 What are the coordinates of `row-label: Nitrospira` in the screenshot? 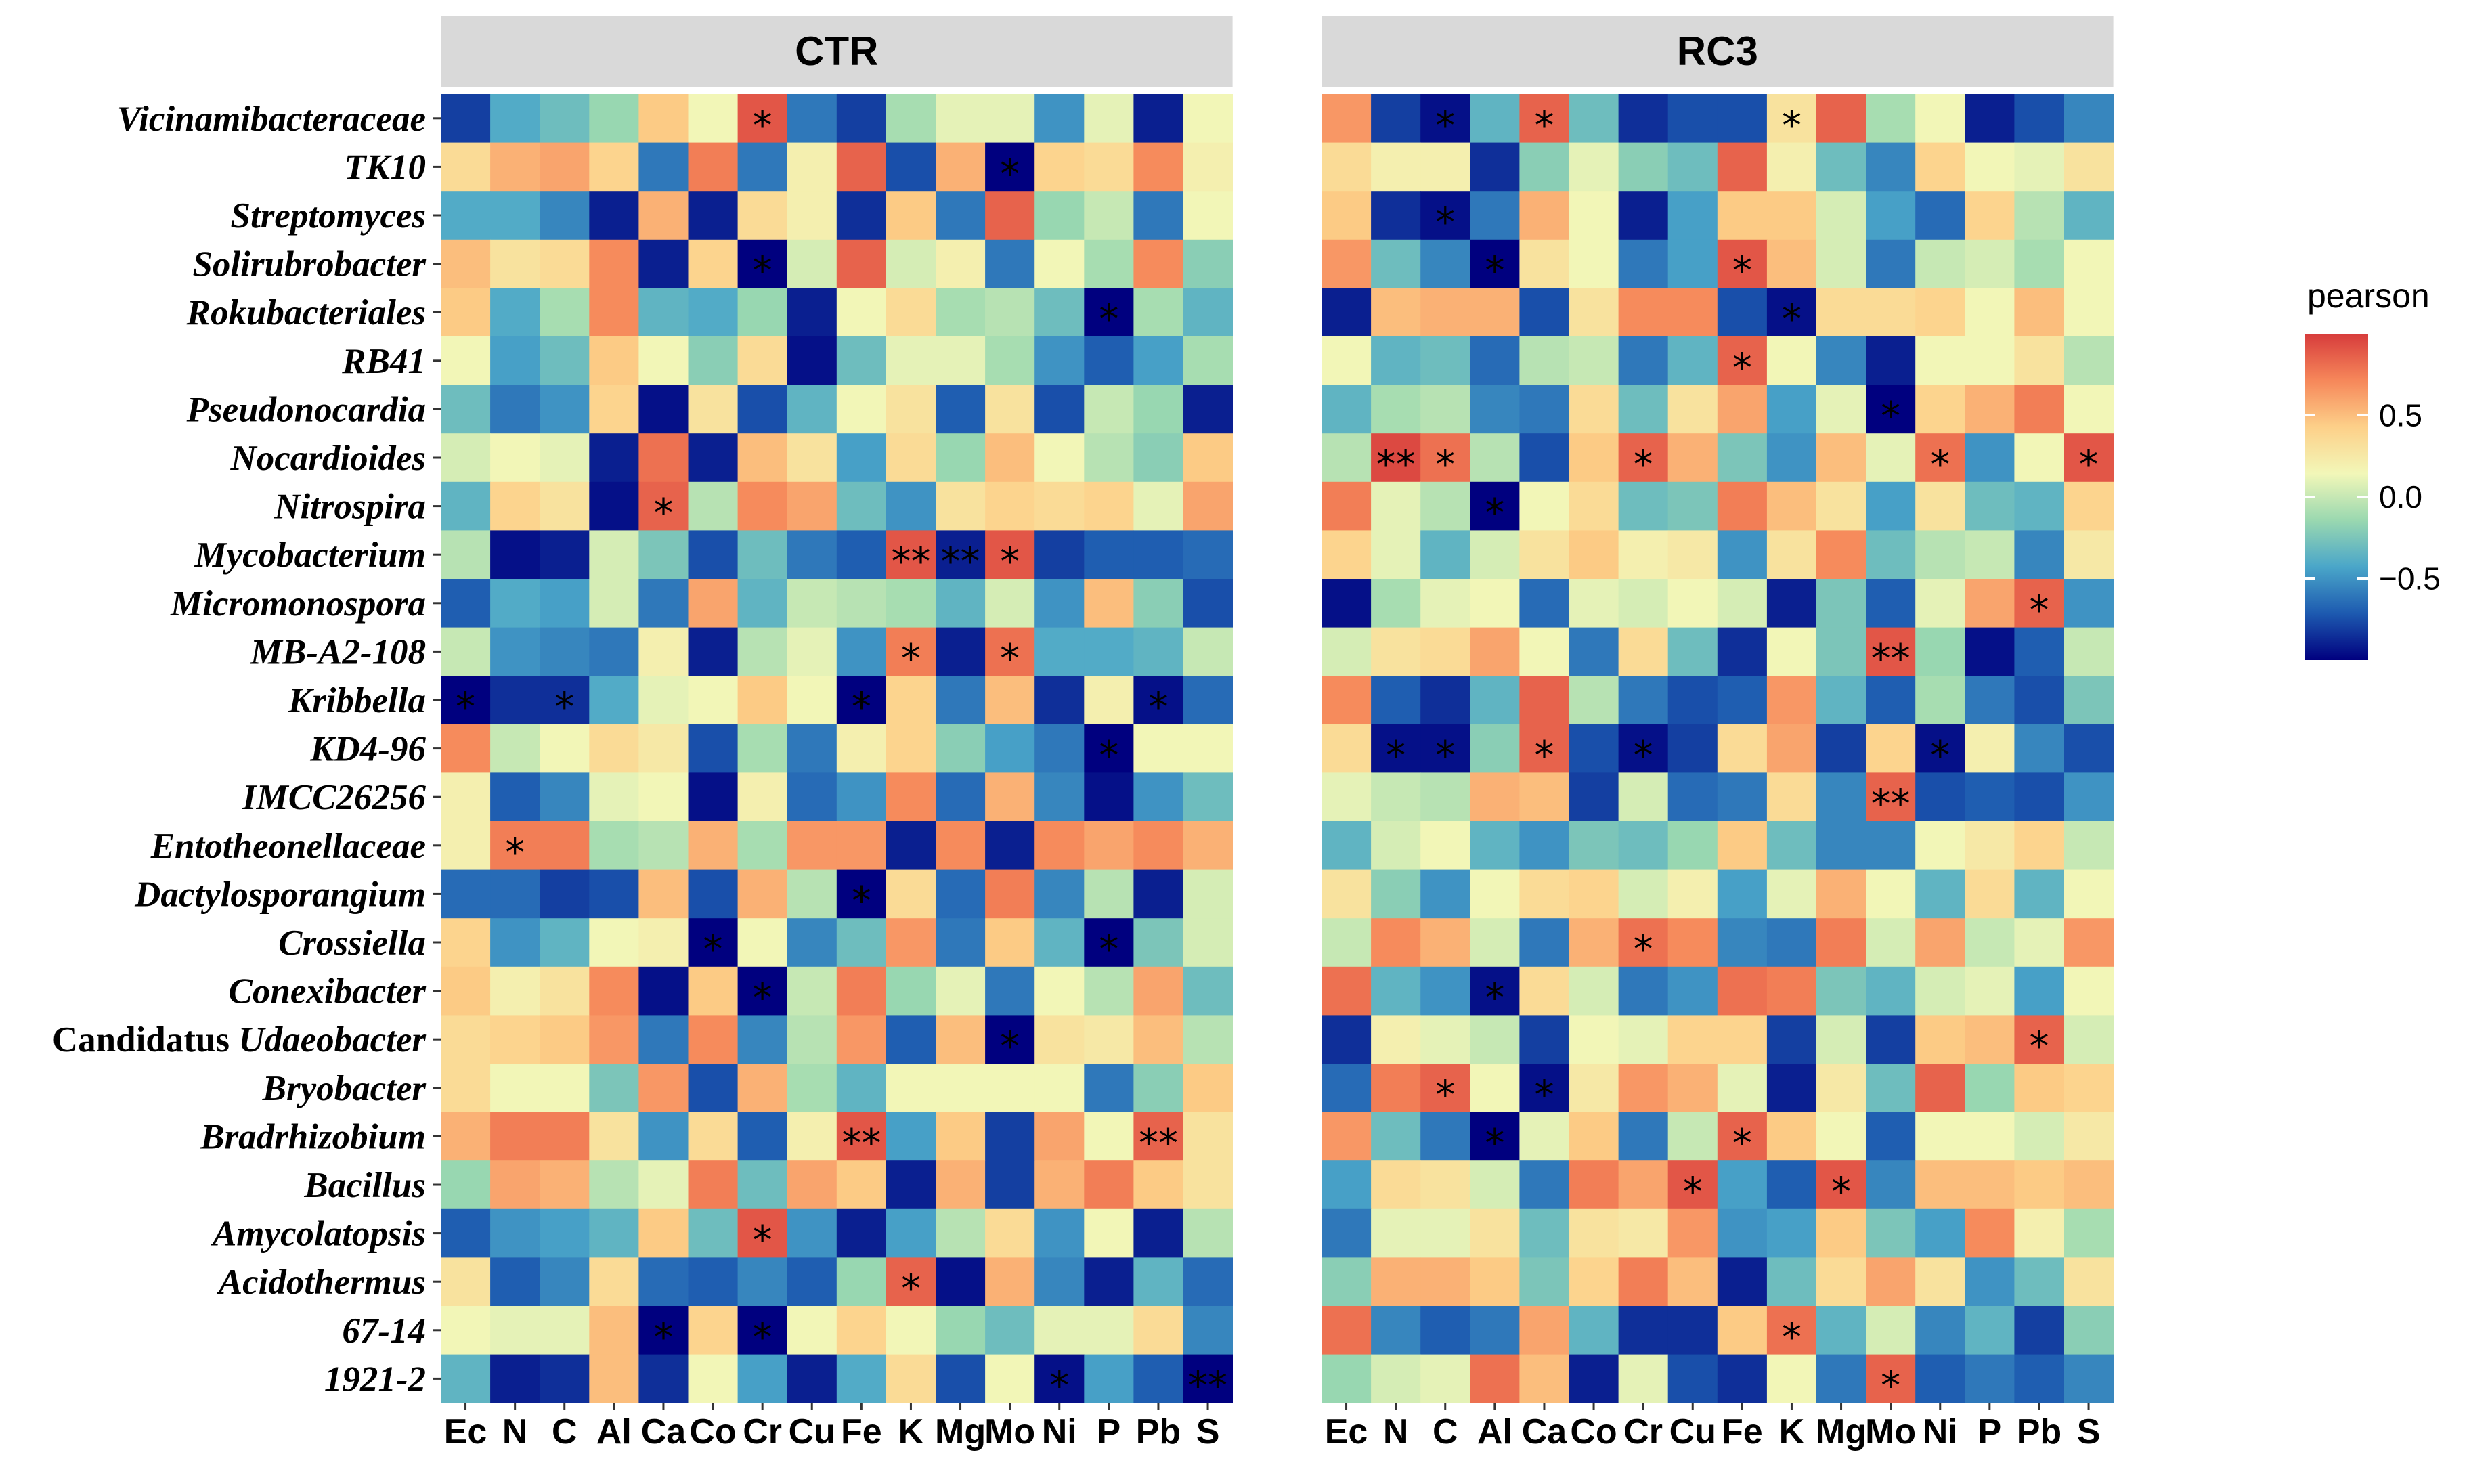 It's located at (350, 507).